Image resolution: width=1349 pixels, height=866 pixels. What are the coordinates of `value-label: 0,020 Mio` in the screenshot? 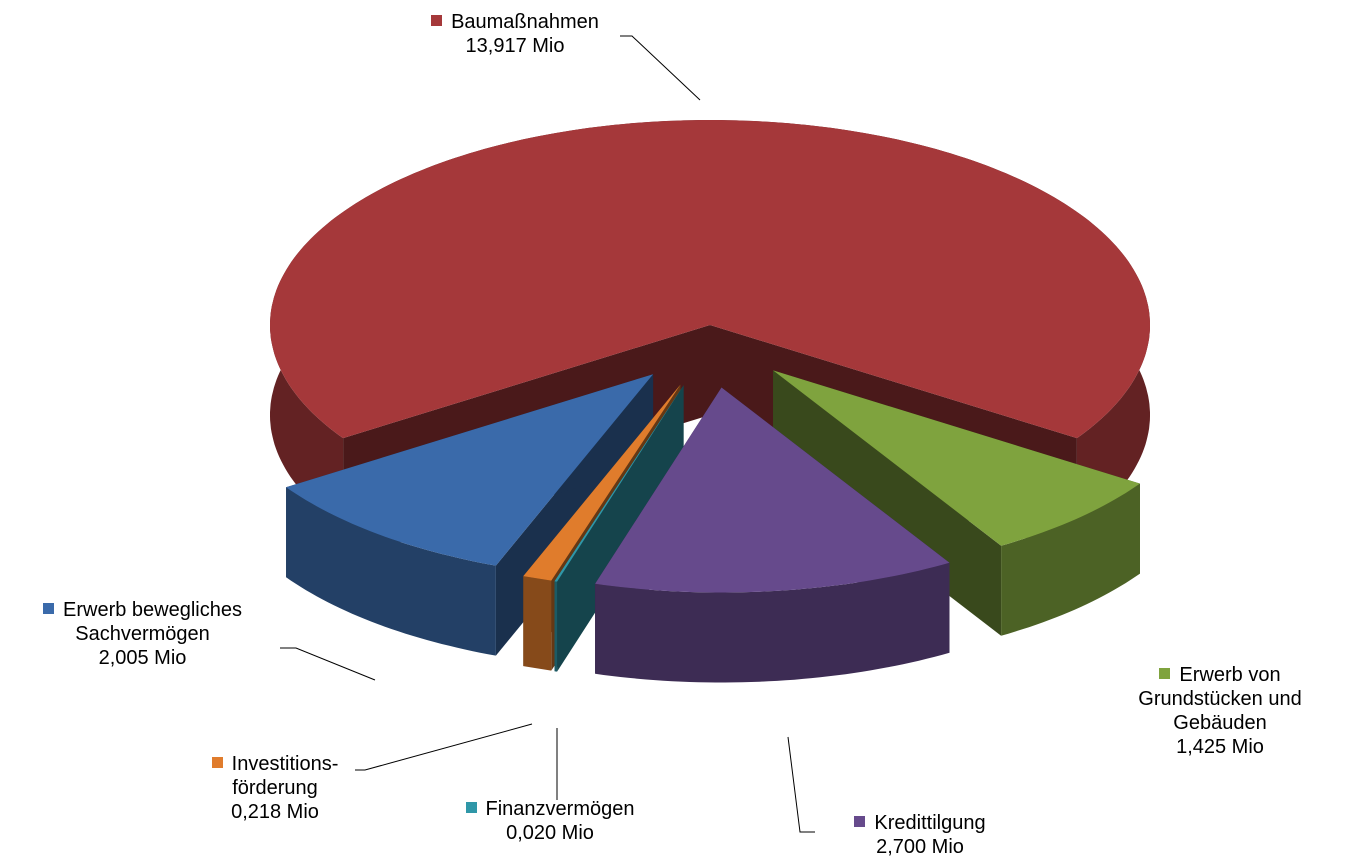 It's located at (550, 833).